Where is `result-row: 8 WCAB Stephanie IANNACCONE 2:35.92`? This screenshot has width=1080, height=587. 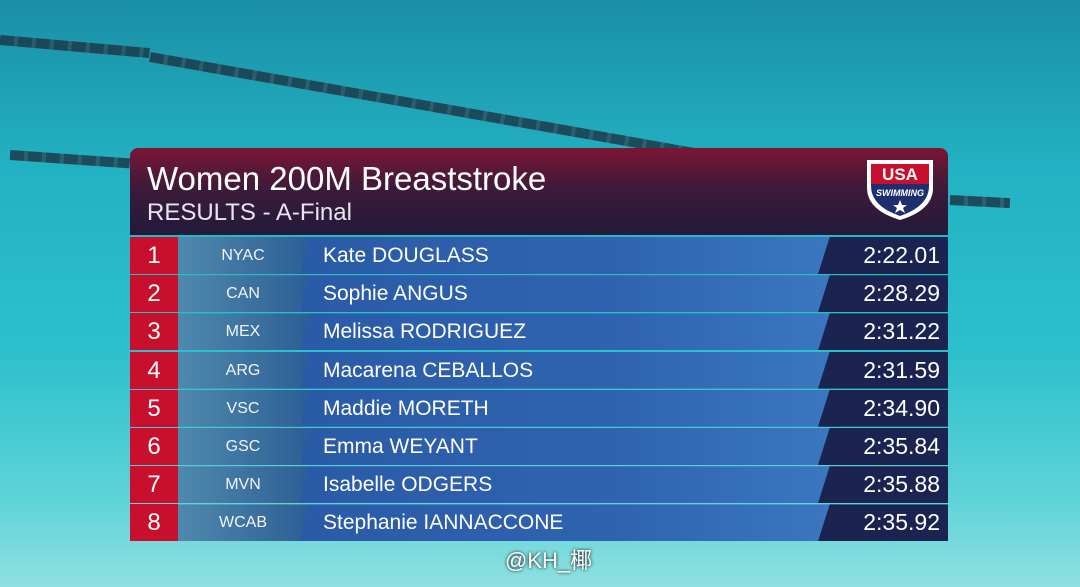 result-row: 8 WCAB Stephanie IANNACCONE 2:35.92 is located at coordinates (539, 523).